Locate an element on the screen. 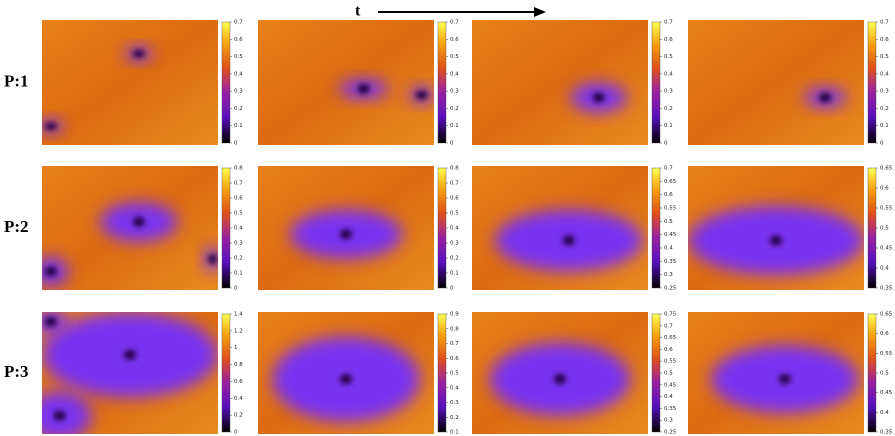 The height and width of the screenshot is (436, 895). row-label: P:2 is located at coordinates (16, 226).